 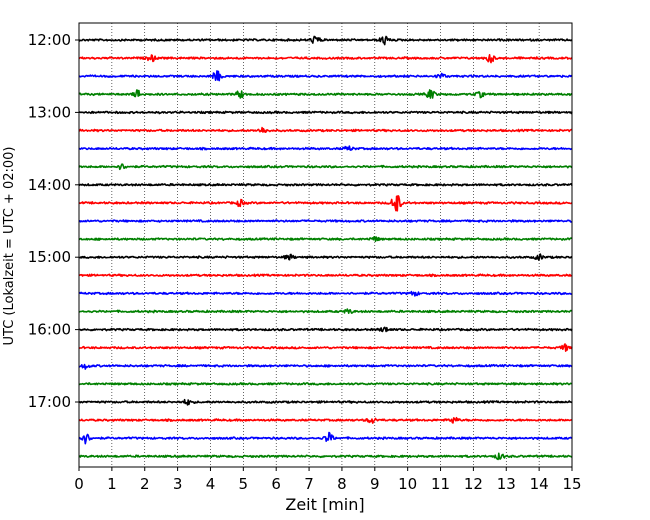 I want to click on y-axis-label: UTC (Lokalzeit = UTC + 02:00), so click(x=9, y=246).